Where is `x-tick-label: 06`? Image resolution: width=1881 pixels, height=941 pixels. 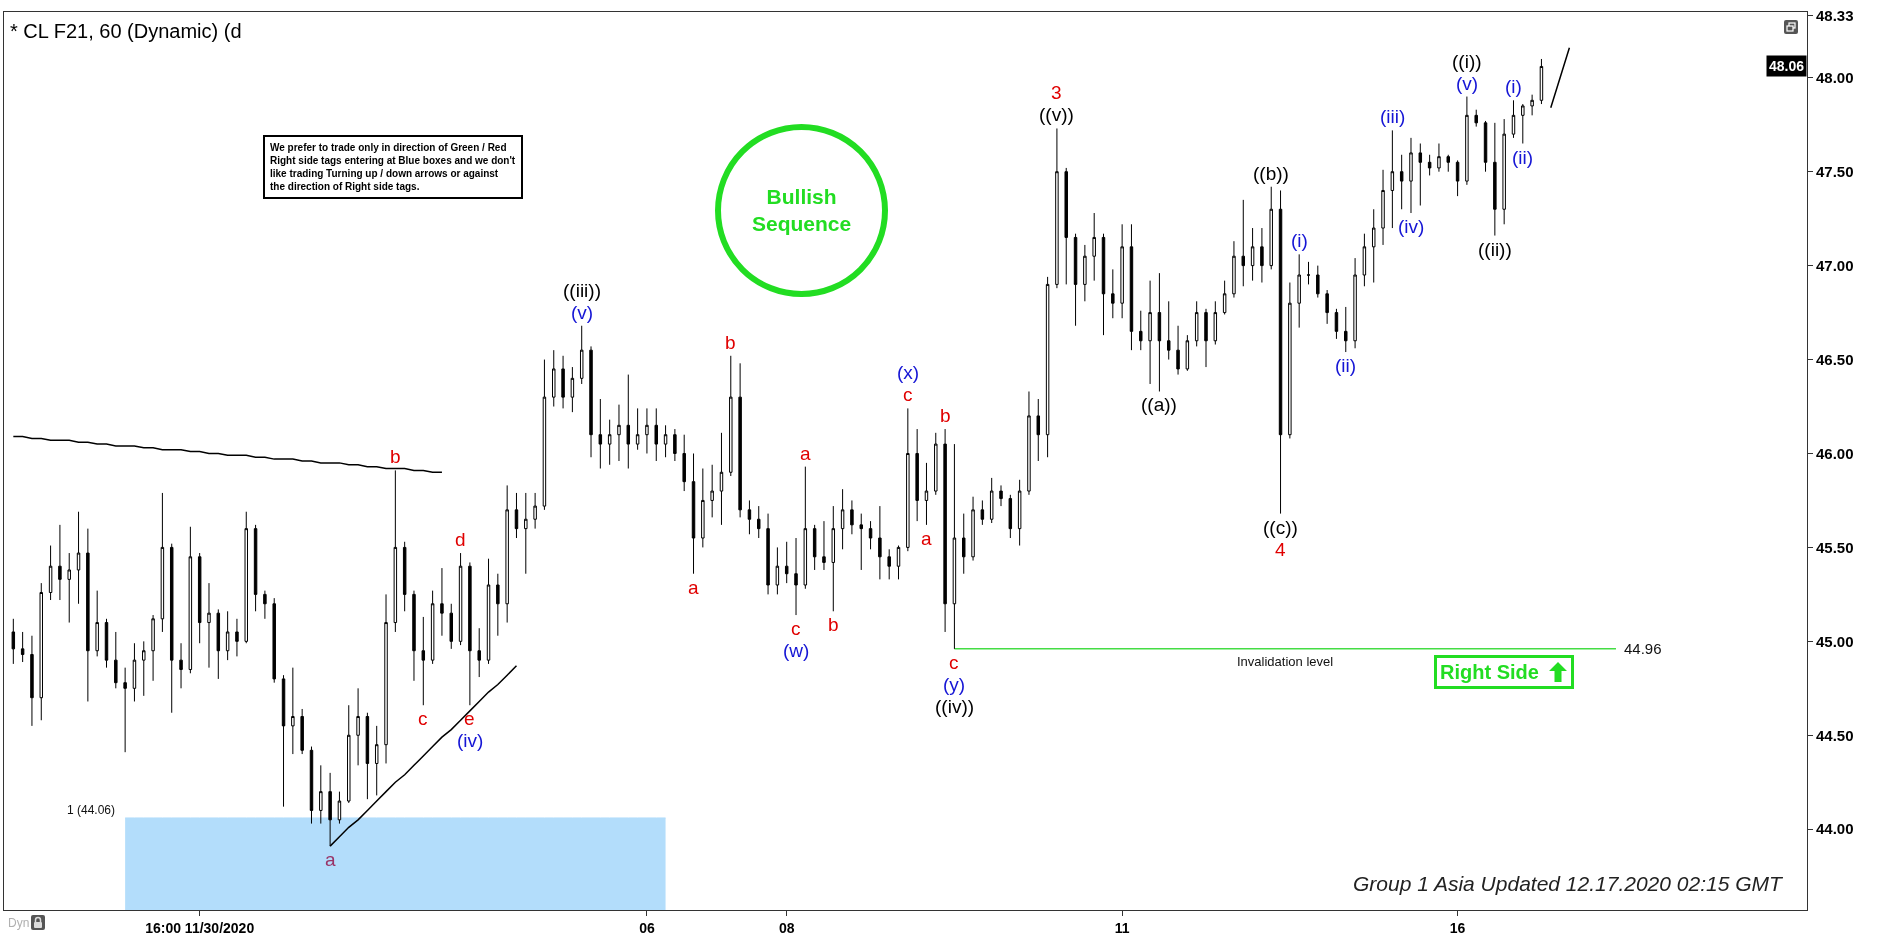
x-tick-label: 06 is located at coordinates (647, 927).